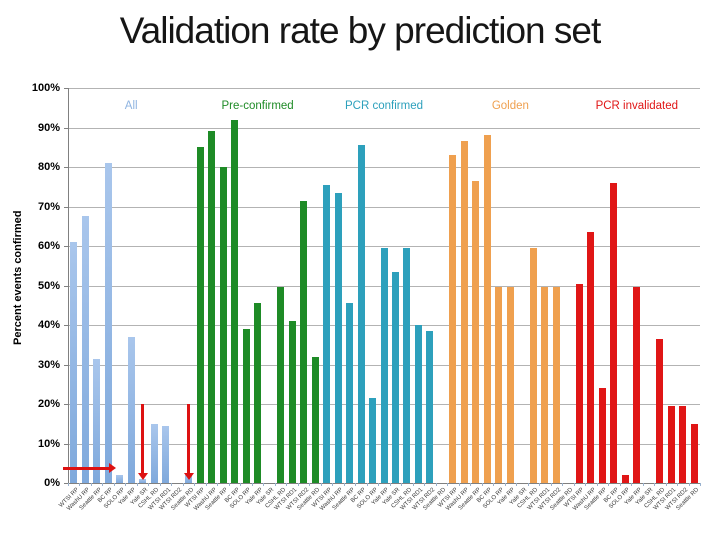 The height and width of the screenshot is (540, 720). I want to click on y-axis-line, so click(68, 285).